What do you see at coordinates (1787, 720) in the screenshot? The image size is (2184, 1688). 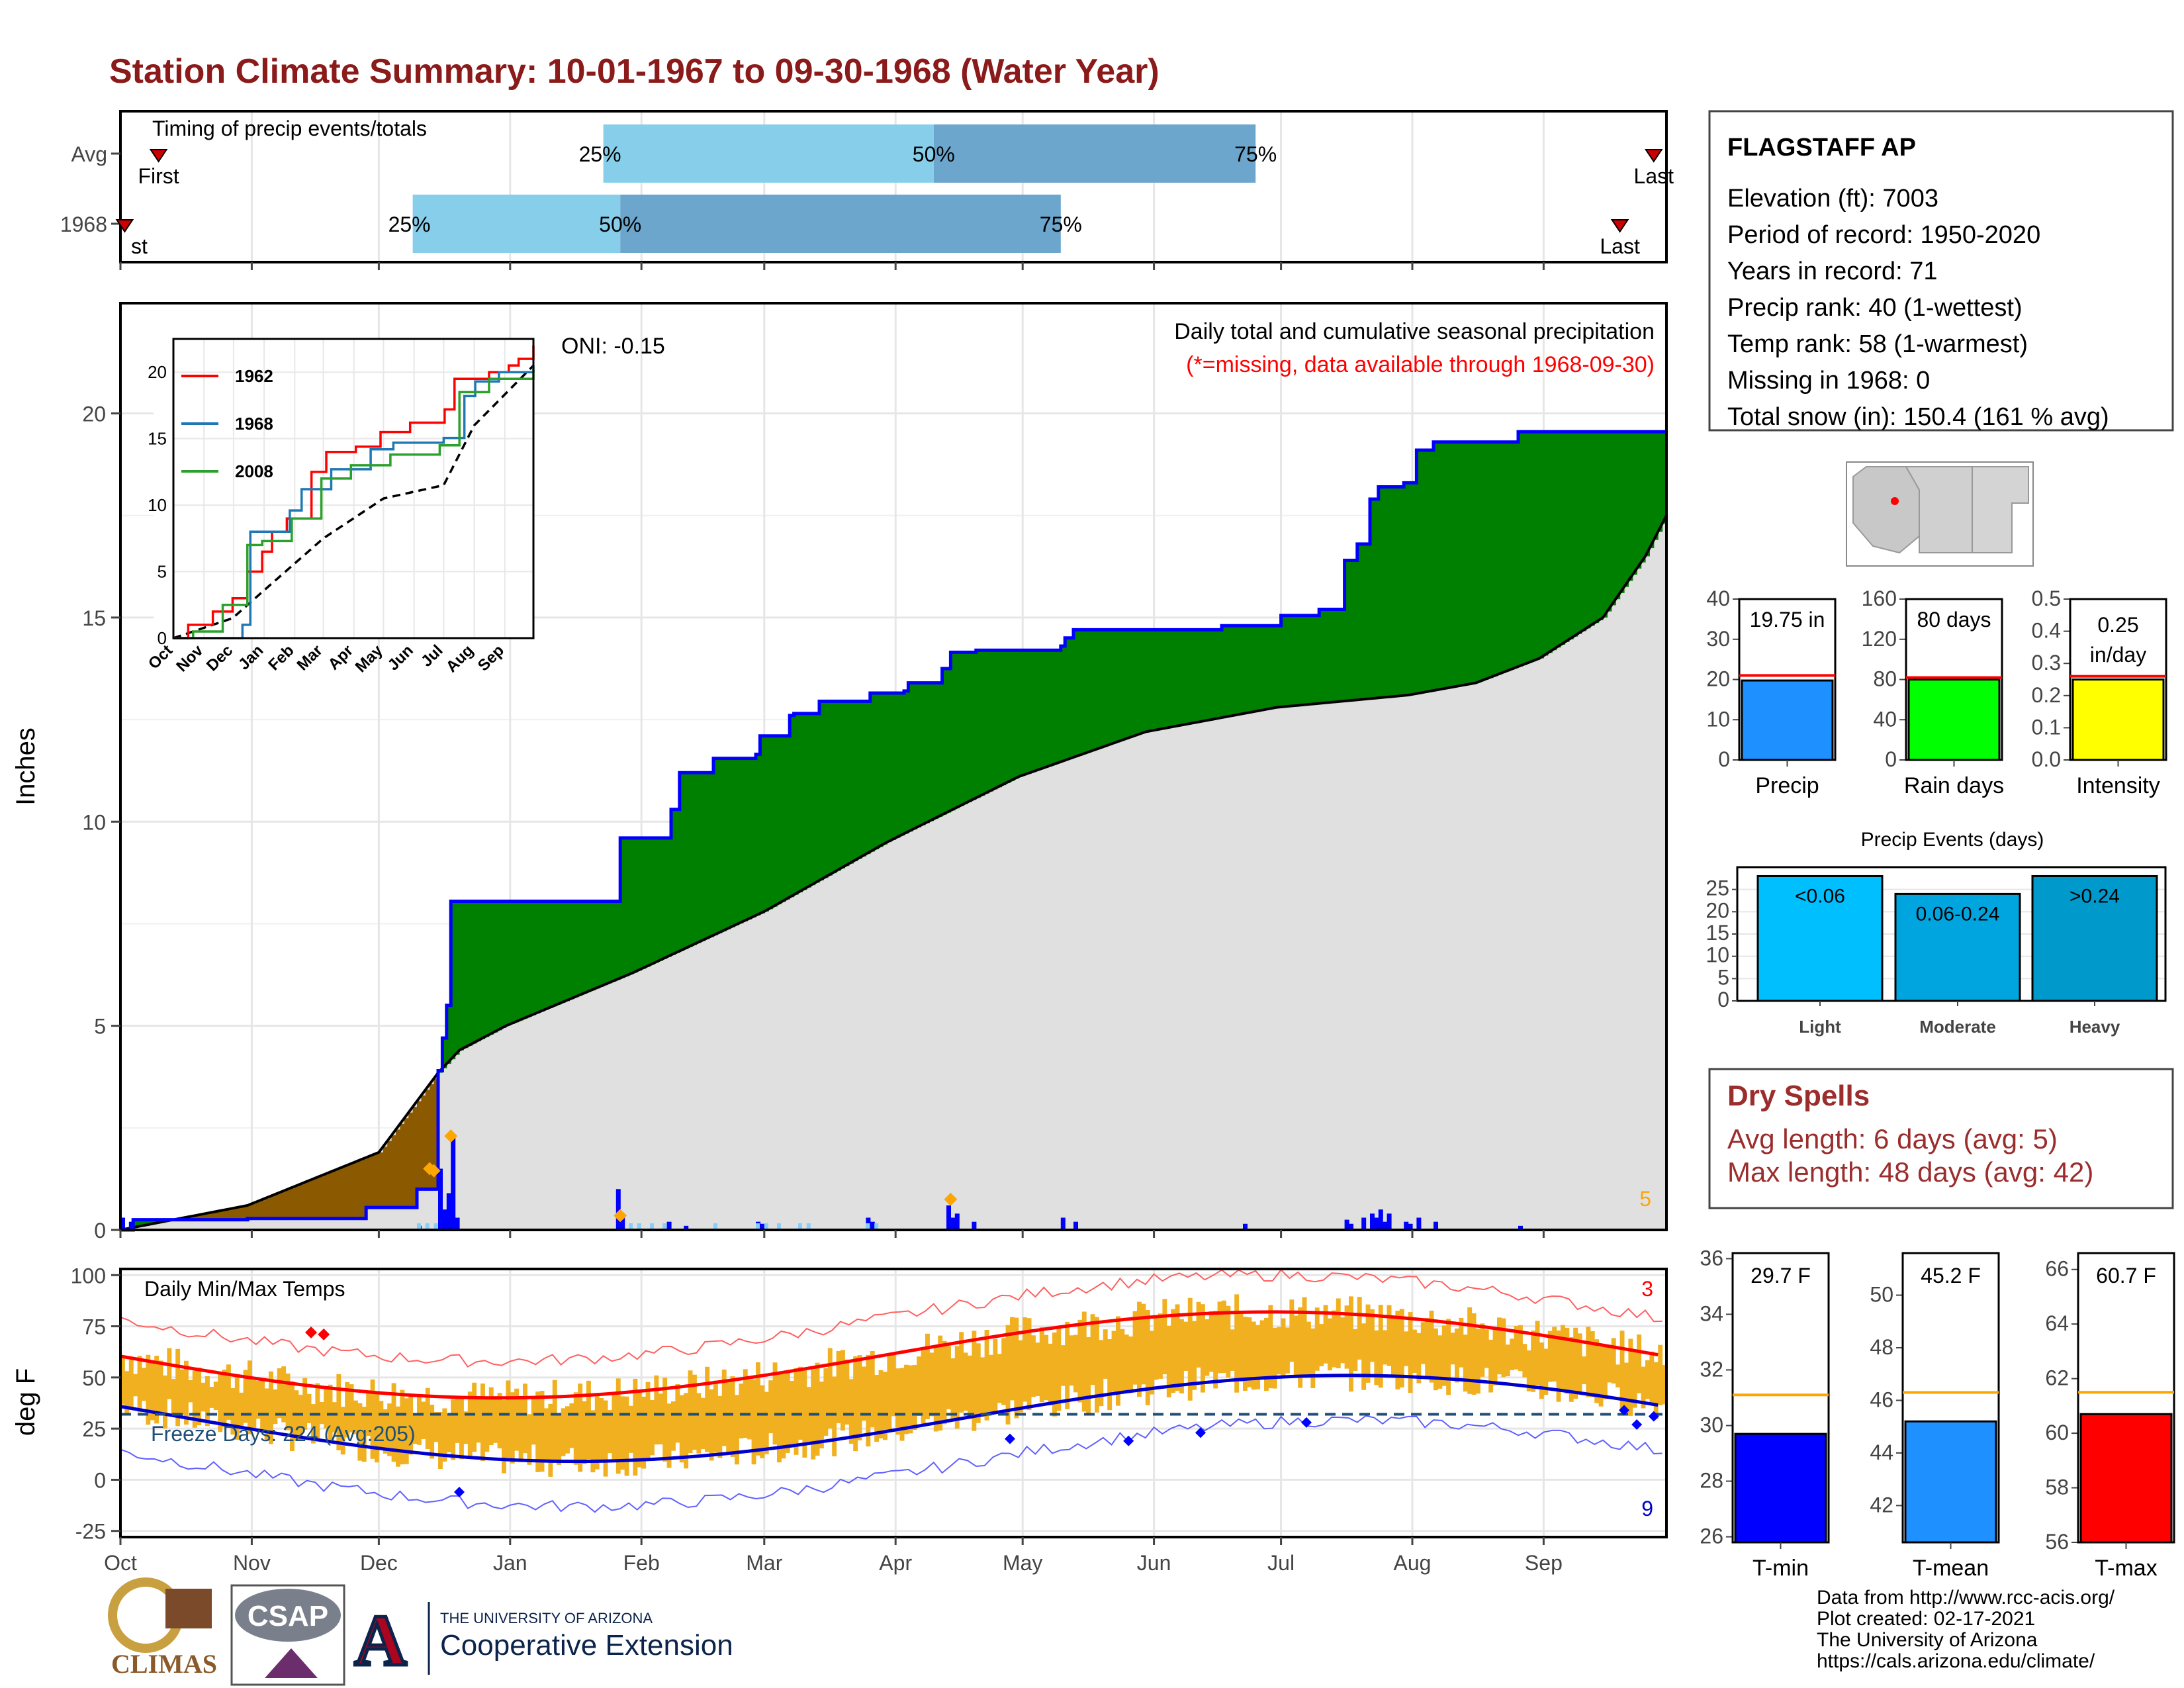 I see `mini-bar` at bounding box center [1787, 720].